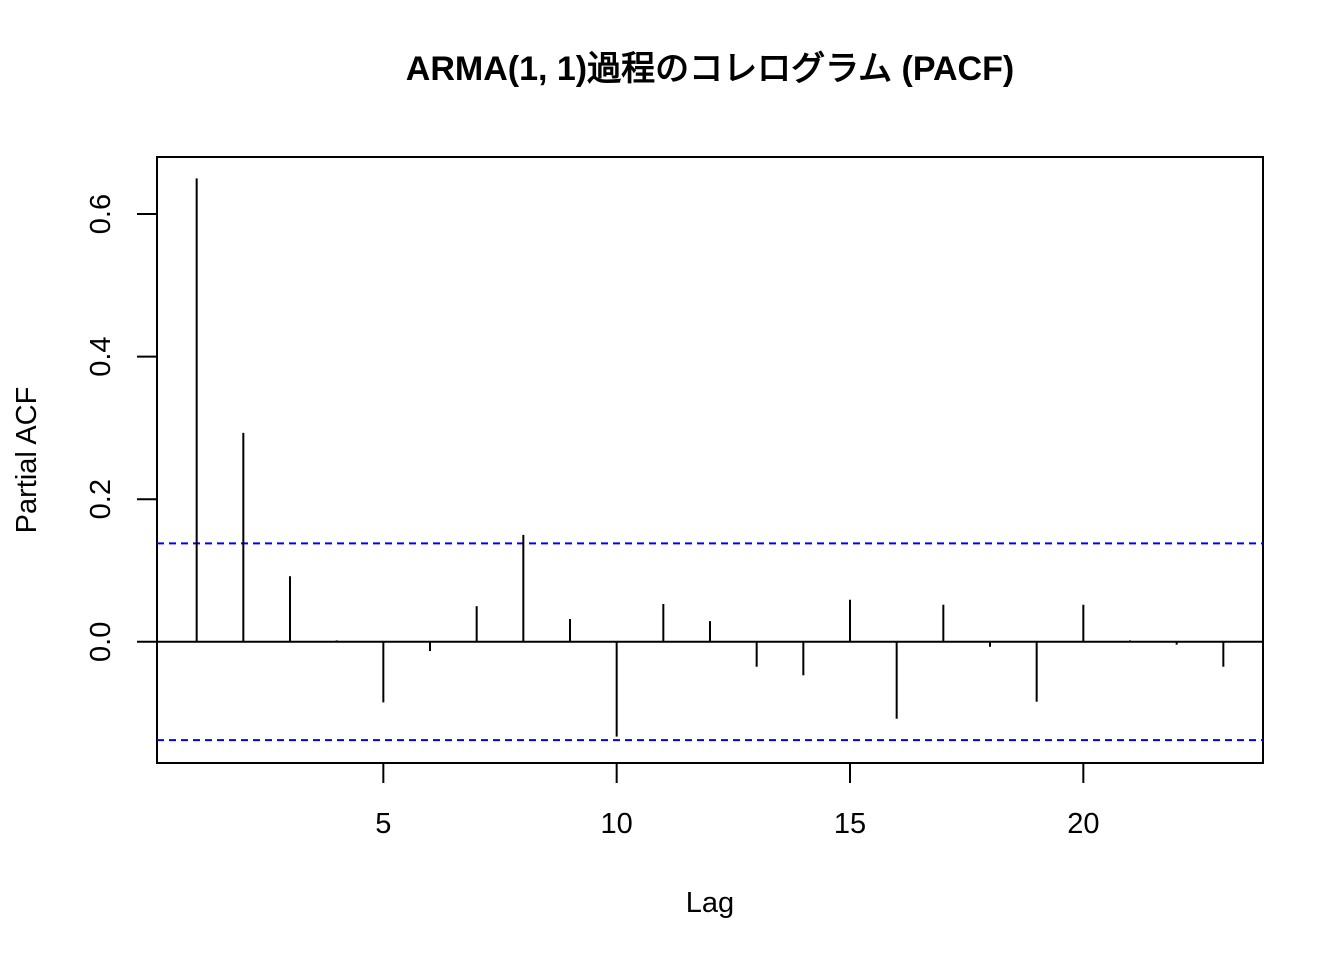 This screenshot has width=1344, height=960. I want to click on y-tick-label-0-2: 0.2, so click(101, 499).